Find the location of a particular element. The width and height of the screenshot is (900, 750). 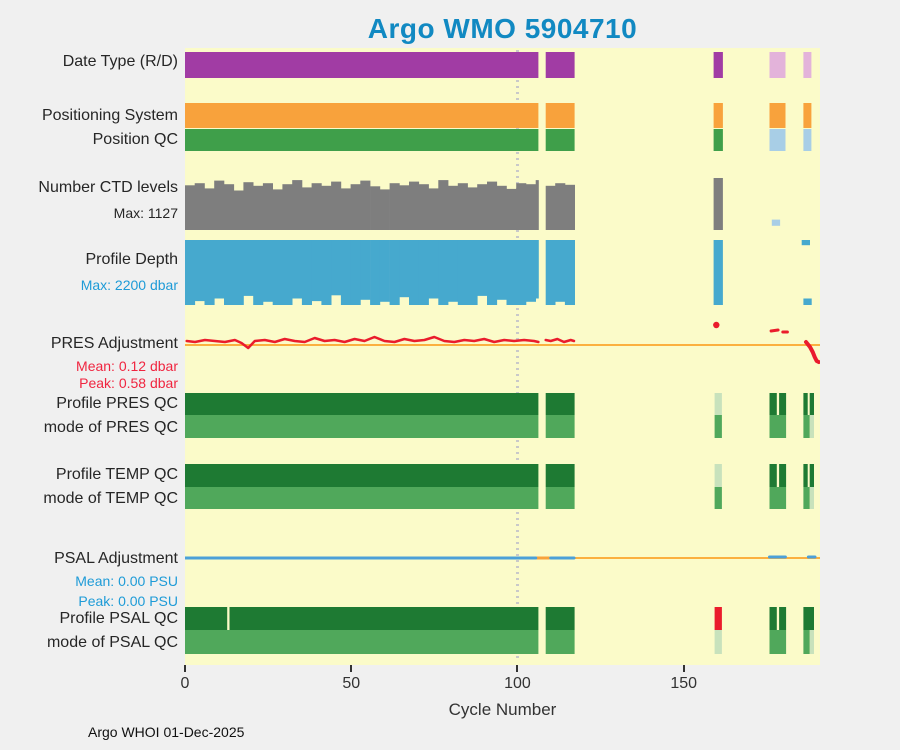

row-label: Profile Depth is located at coordinates (132, 259).